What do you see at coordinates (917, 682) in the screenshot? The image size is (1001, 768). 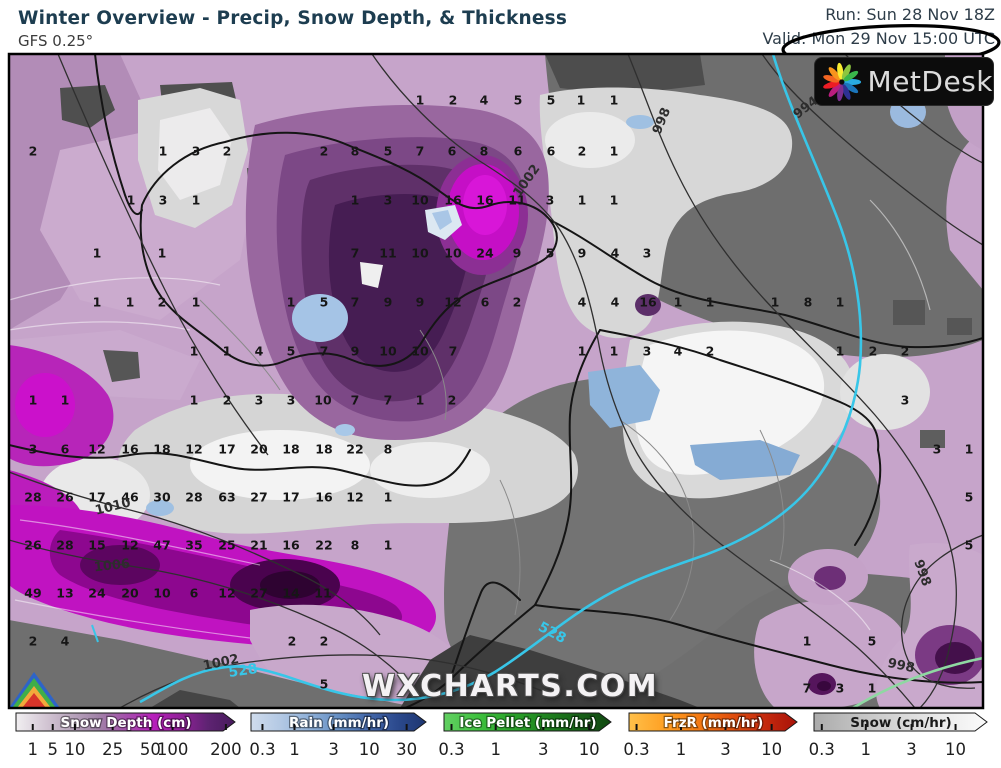 I see `thickness-line-green` at bounding box center [917, 682].